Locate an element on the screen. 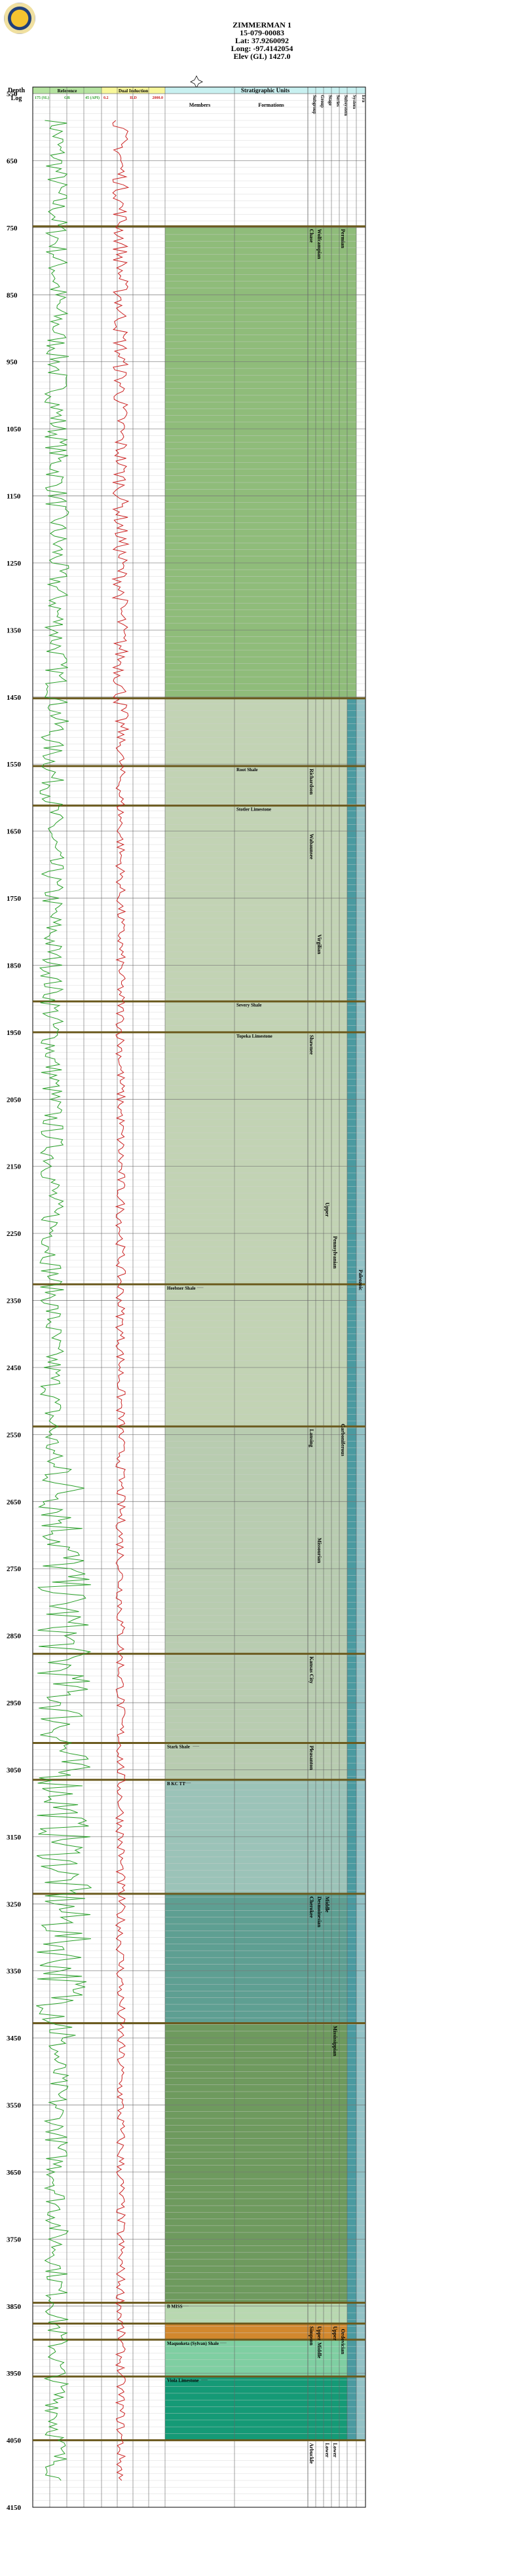 The width and height of the screenshot is (524, 2576). group-label: Middle is located at coordinates (319, 2350).